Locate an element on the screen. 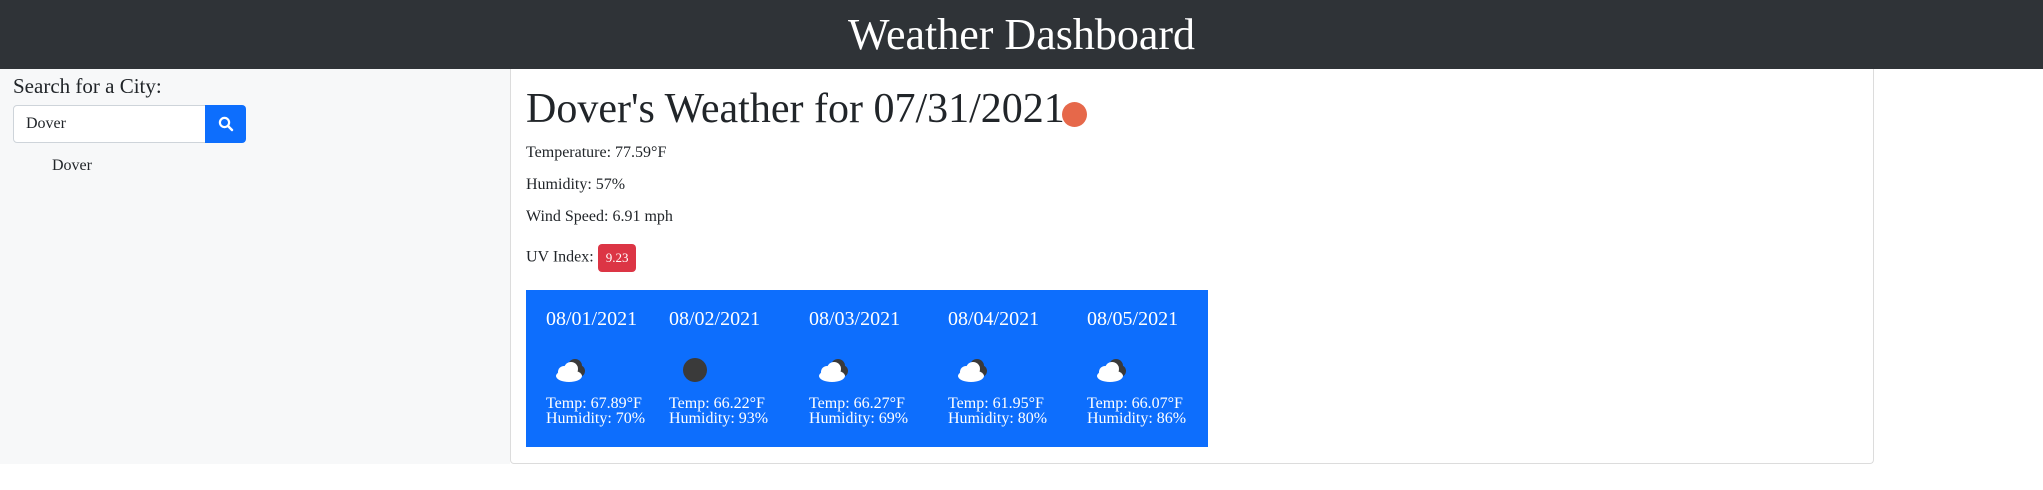 The height and width of the screenshot is (490, 2043). uv-index-badge: 9.23 is located at coordinates (617, 258).